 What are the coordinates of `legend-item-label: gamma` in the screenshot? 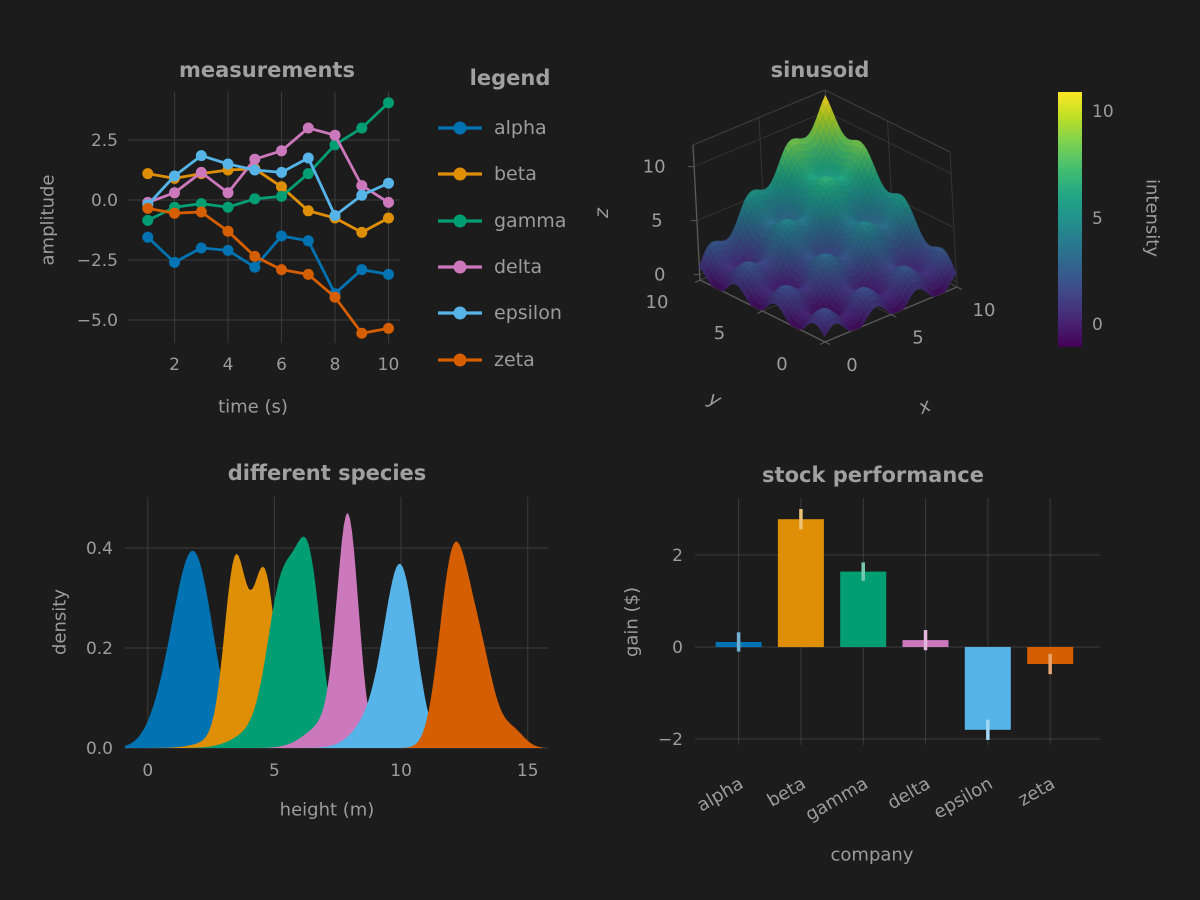 It's located at (530, 220).